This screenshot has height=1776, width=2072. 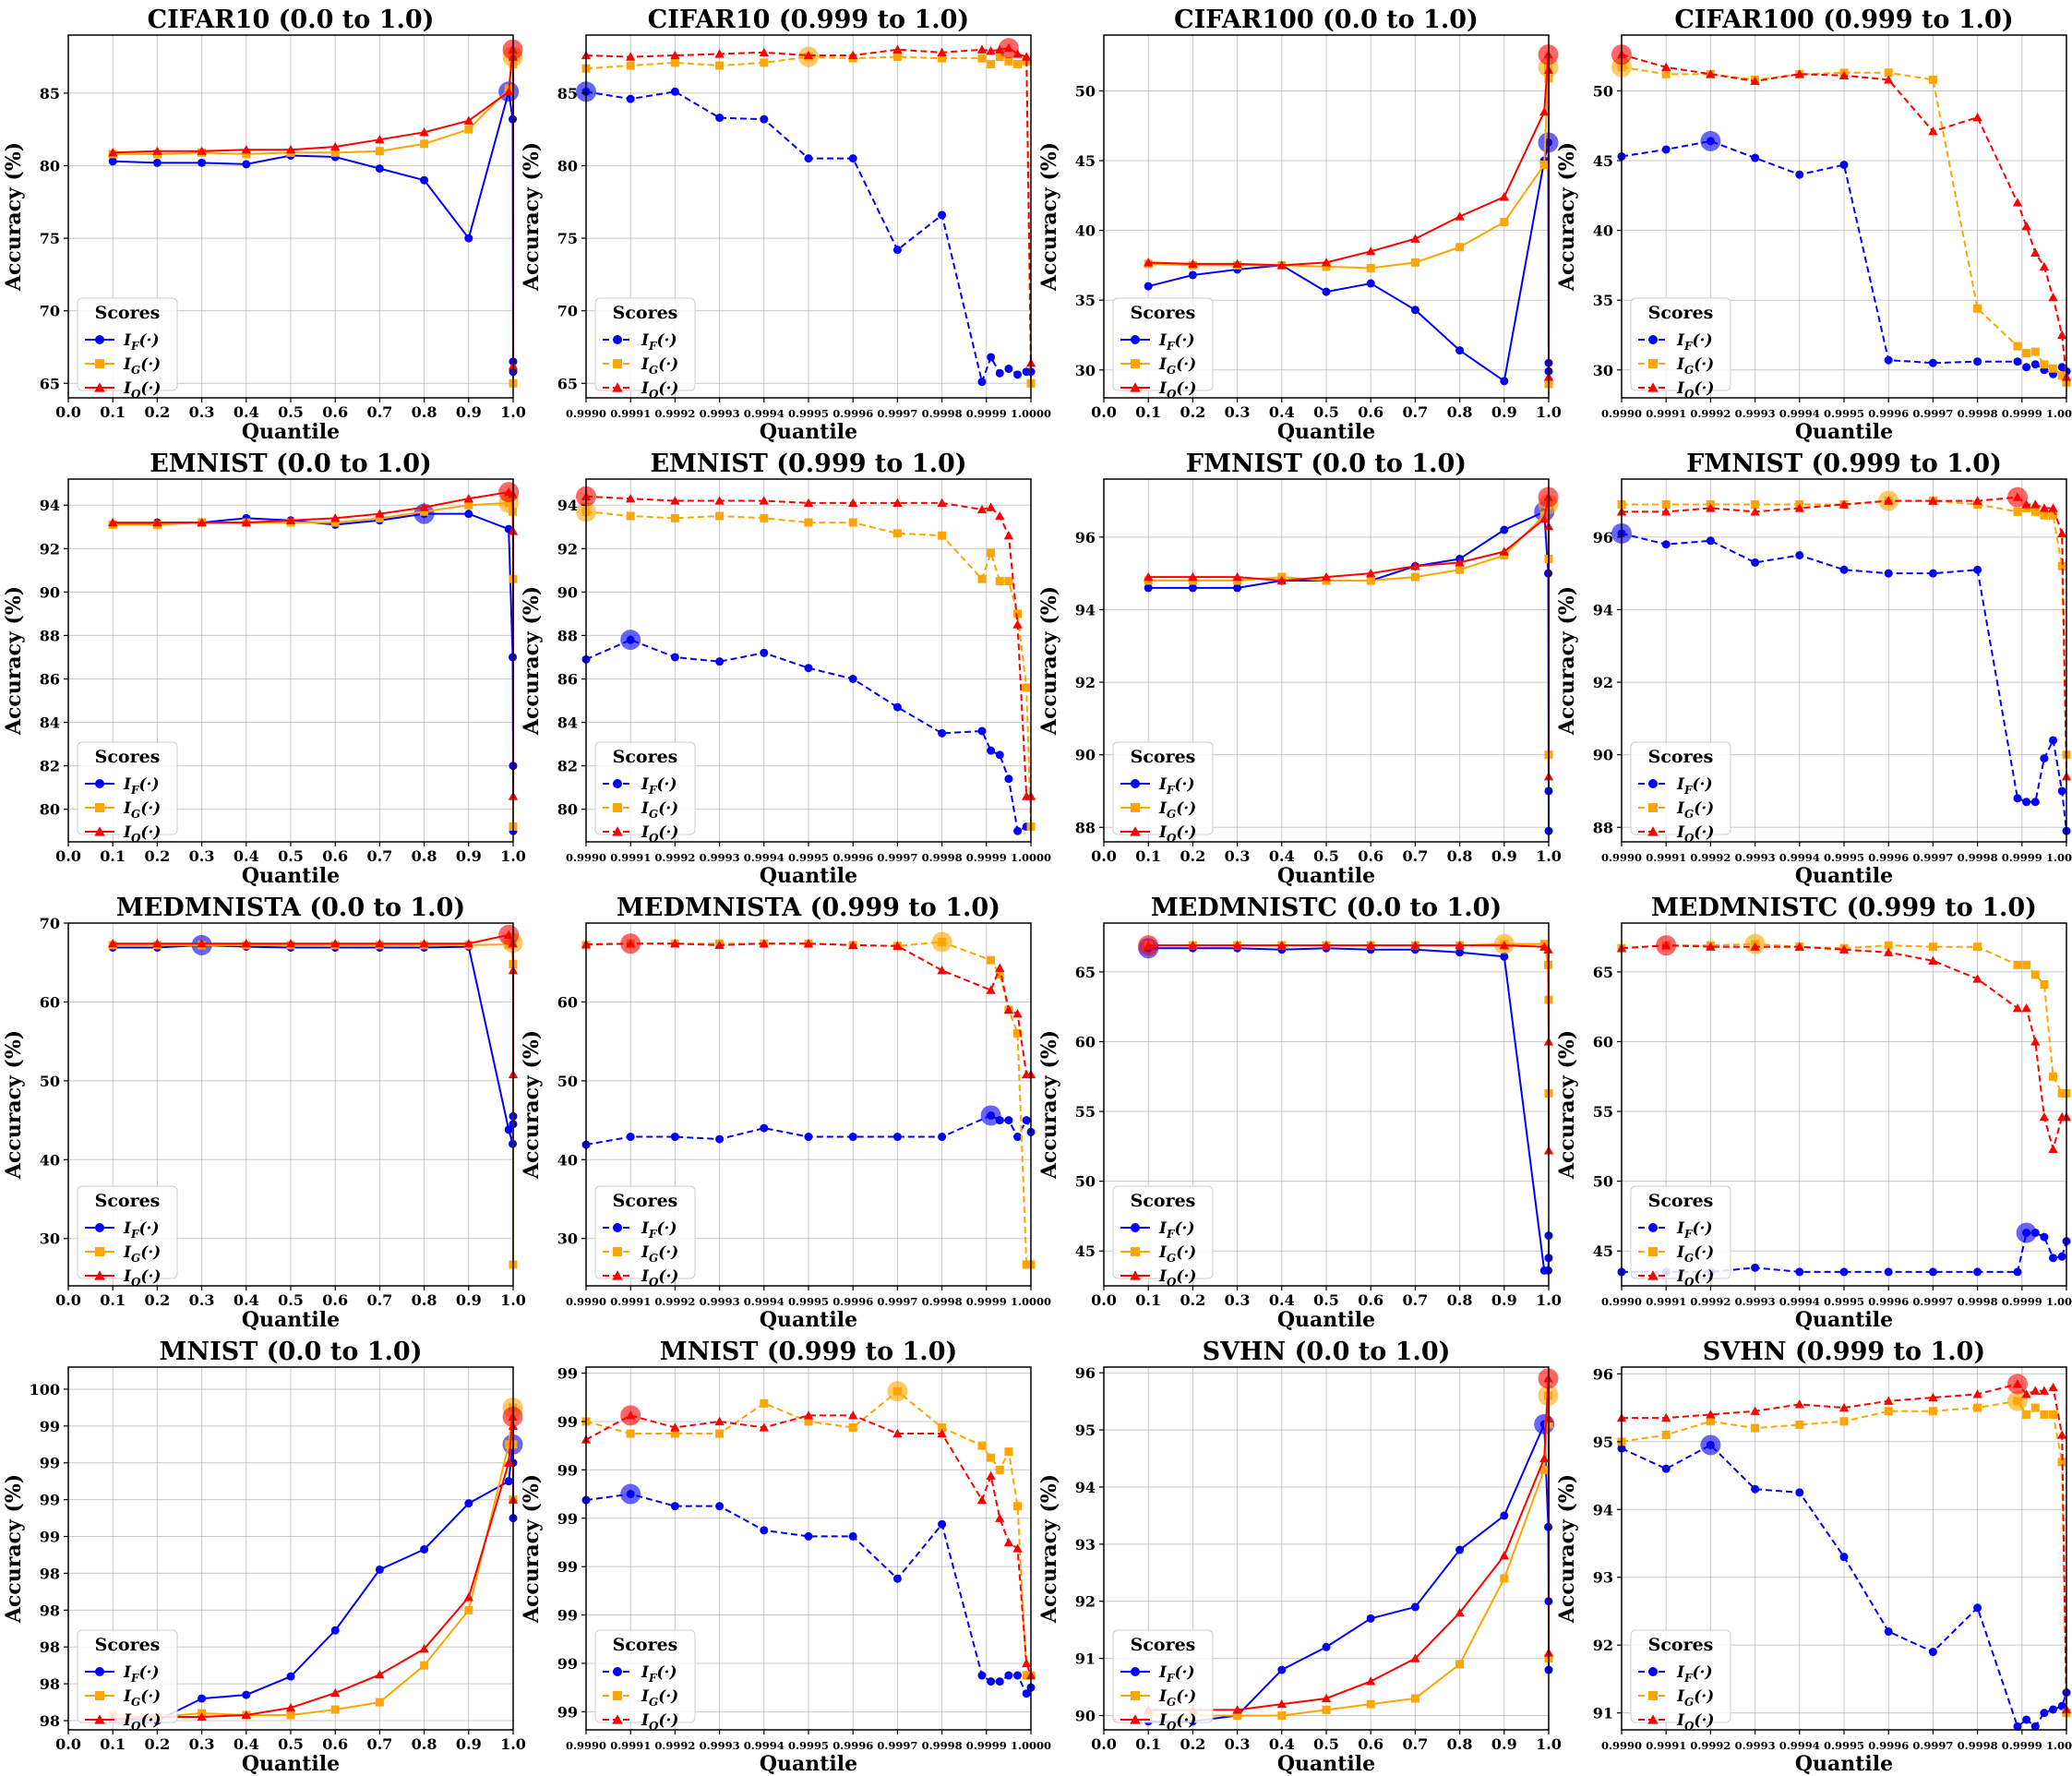 I want to click on x-tick-label: 0.9998, so click(x=1978, y=413).